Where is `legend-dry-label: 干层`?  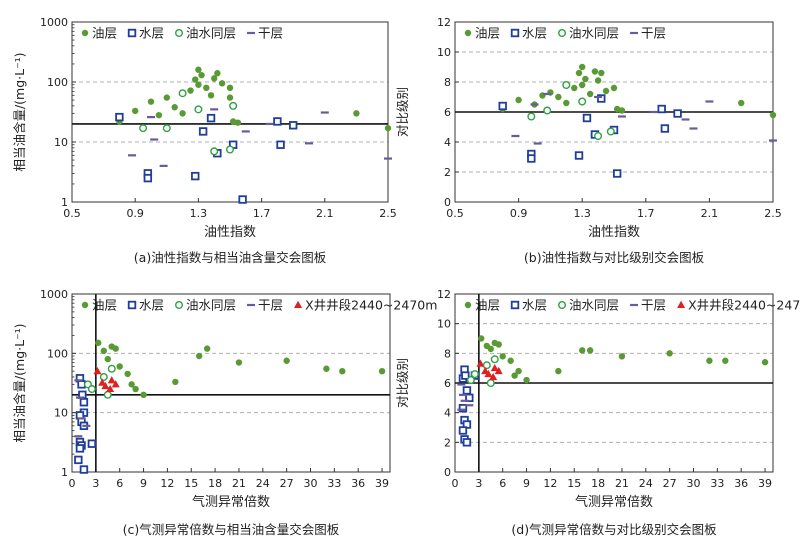 legend-dry-label: 干层 is located at coordinates (653, 305).